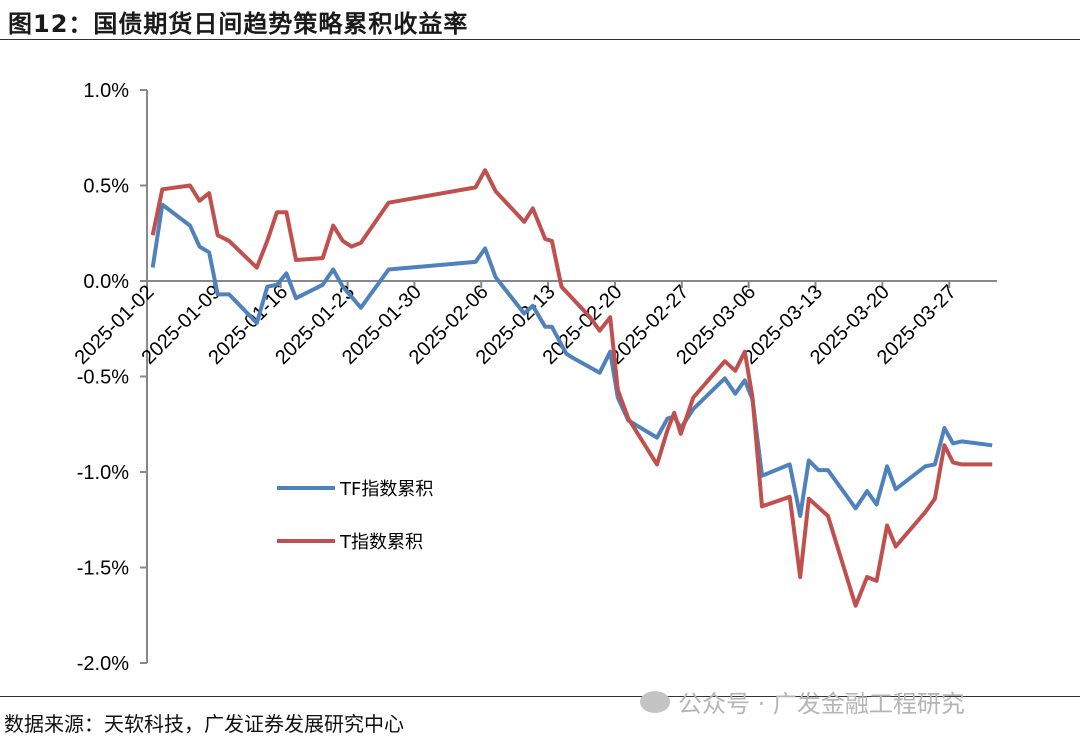  I want to click on y-tick-label: 0.5%, so click(106, 187).